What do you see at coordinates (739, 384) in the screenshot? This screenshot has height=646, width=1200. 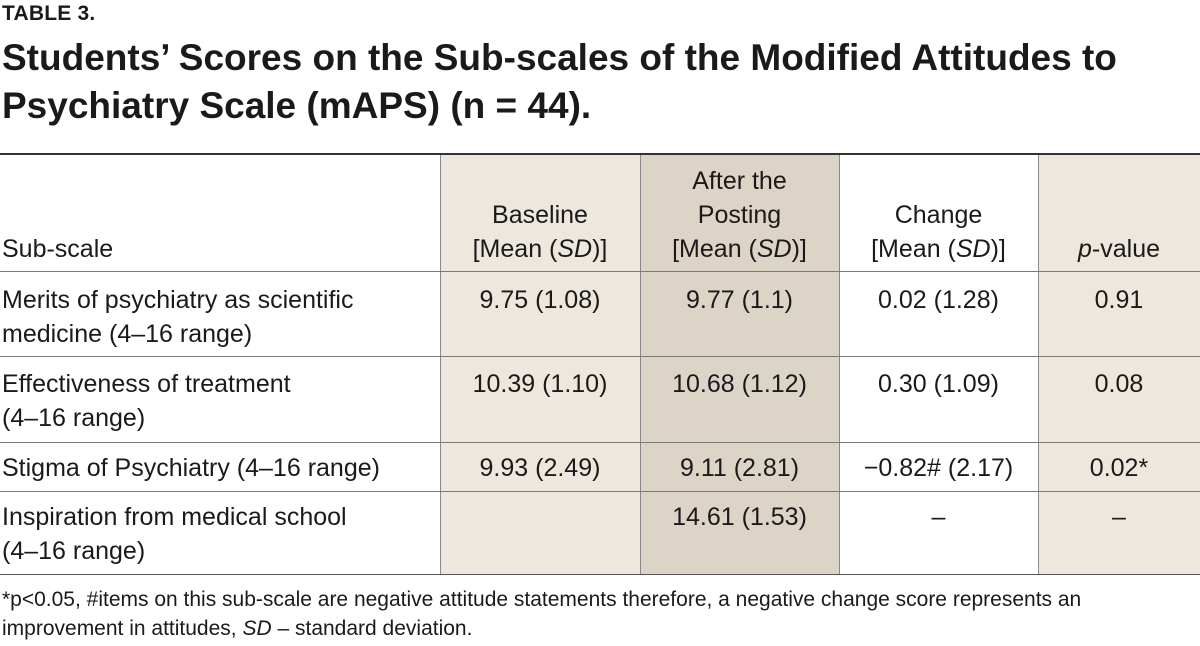 I see `table-row-2-after: 10.68 (1.12)` at bounding box center [739, 384].